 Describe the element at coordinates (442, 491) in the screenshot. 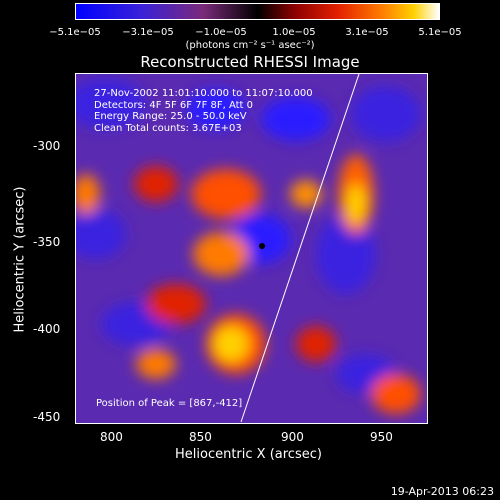

I see `timestamp: 19-Apr-2013 06:23` at that location.